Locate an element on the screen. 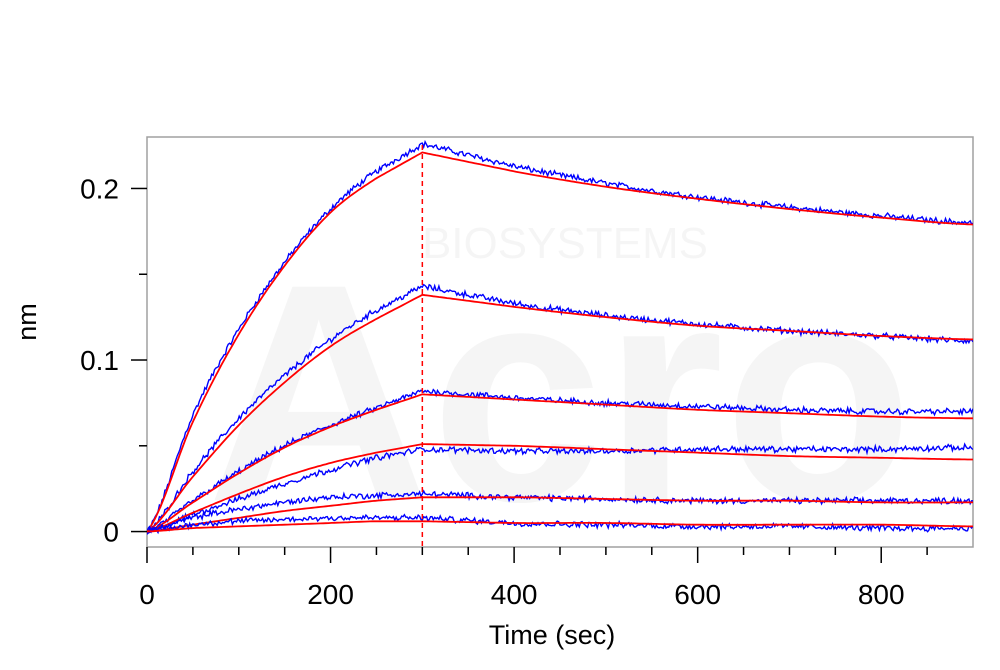 Image resolution: width=1000 pixels, height=670 pixels. x-axis: 0 200 400 600 800 is located at coordinates (533, 578).